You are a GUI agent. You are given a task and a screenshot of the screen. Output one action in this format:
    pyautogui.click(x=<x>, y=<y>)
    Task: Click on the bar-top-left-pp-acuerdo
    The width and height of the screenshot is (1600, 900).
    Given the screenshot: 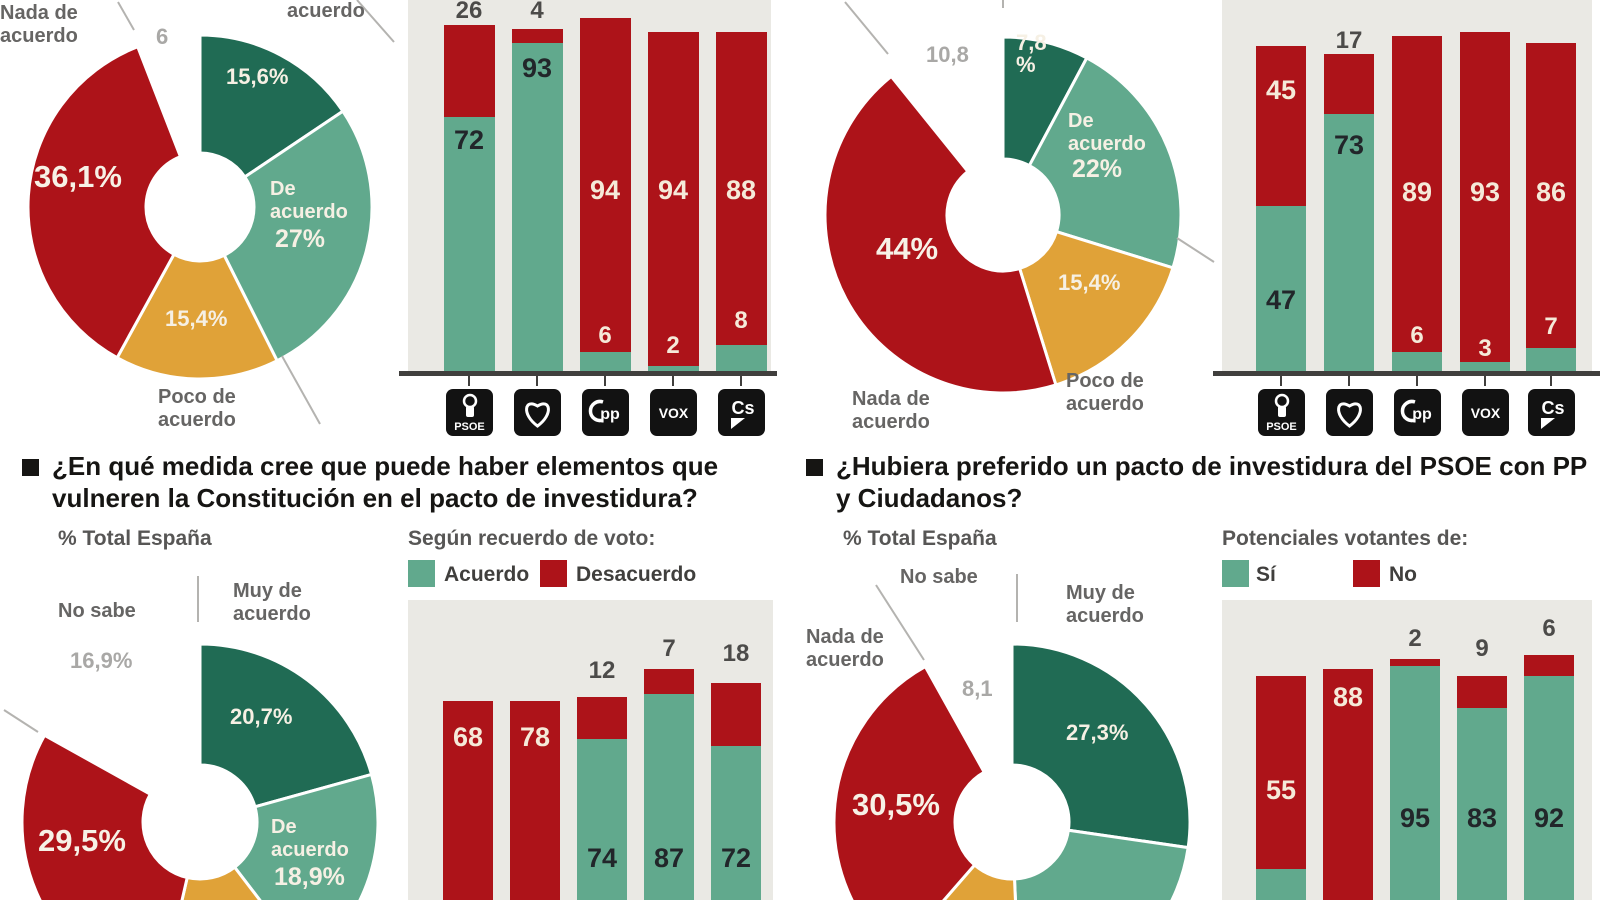 What is the action you would take?
    pyautogui.click(x=605, y=362)
    